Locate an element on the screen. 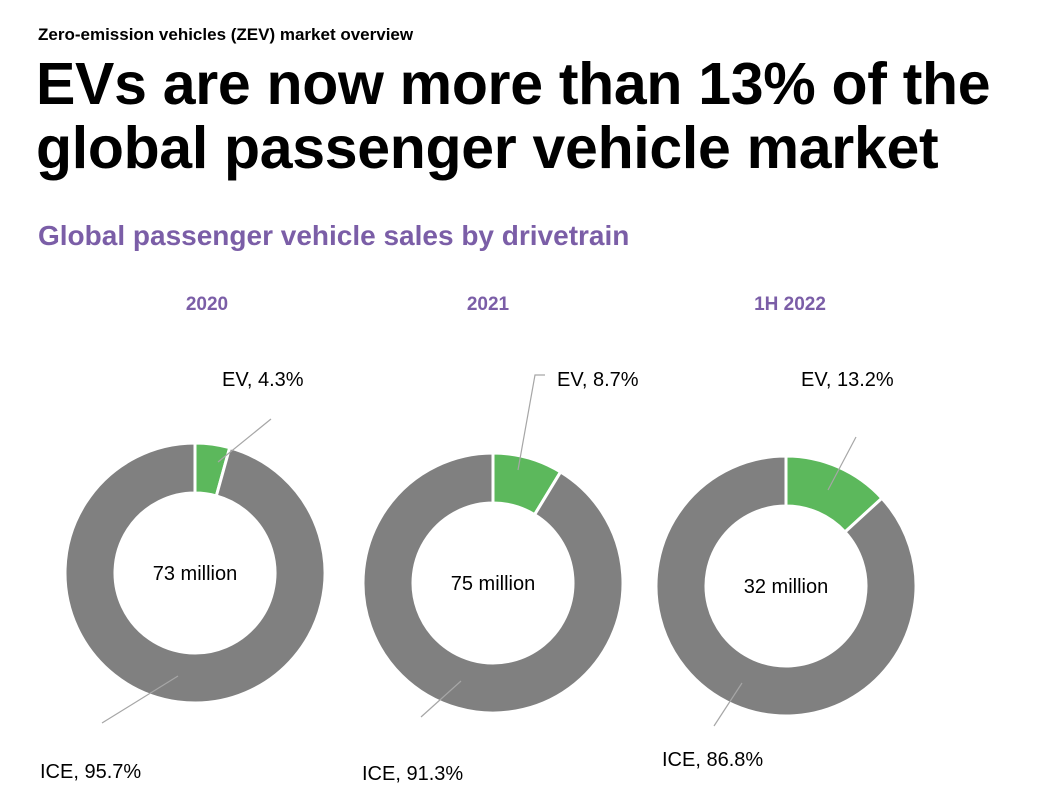 The width and height of the screenshot is (1042, 804). period-label: 2021 is located at coordinates (488, 304).